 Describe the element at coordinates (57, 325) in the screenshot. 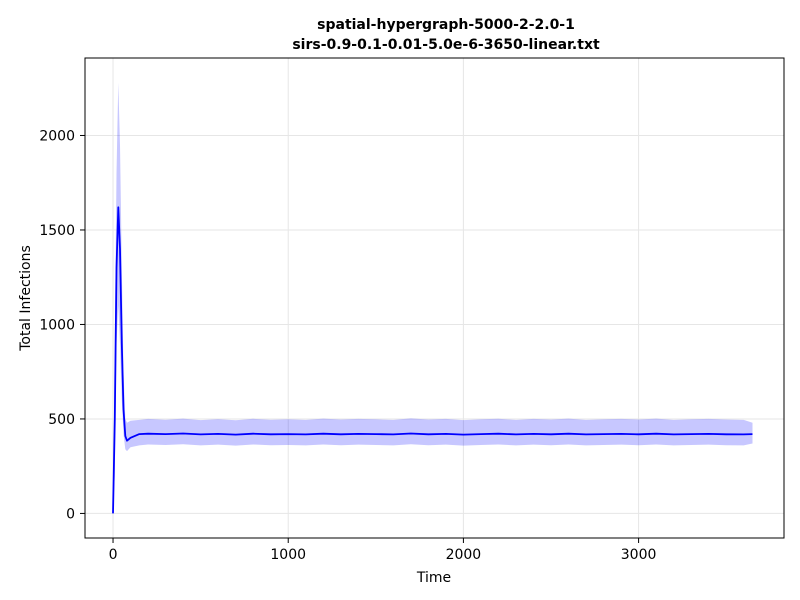

I see `y-tick-label: 1000` at that location.